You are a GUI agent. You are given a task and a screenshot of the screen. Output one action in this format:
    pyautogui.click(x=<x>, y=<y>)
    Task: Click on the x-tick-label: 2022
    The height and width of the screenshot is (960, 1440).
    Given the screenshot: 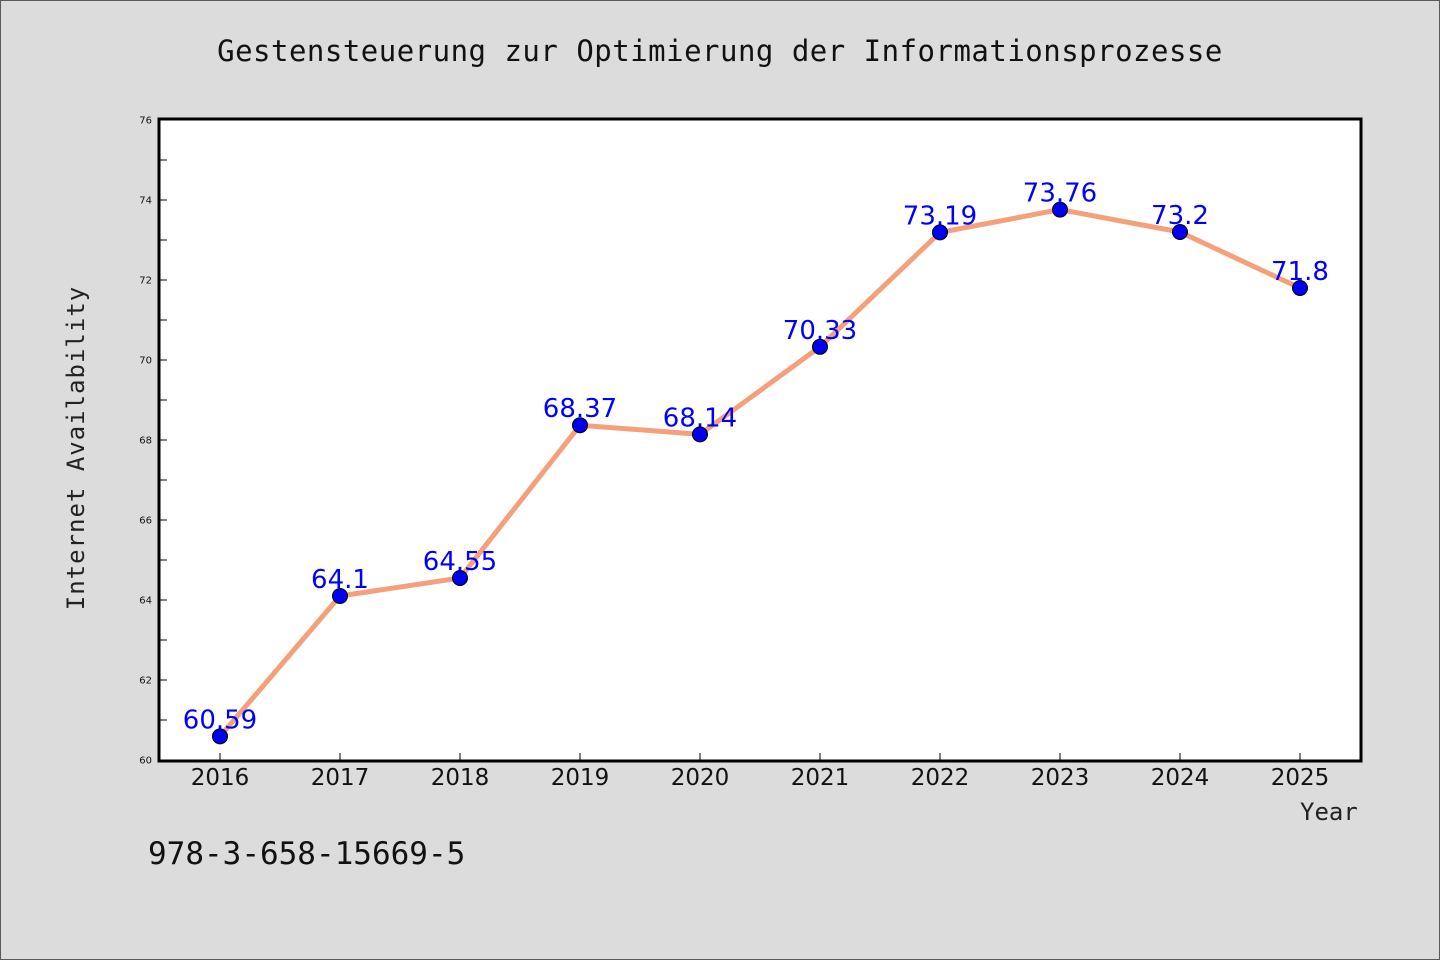 What is the action you would take?
    pyautogui.click(x=940, y=778)
    